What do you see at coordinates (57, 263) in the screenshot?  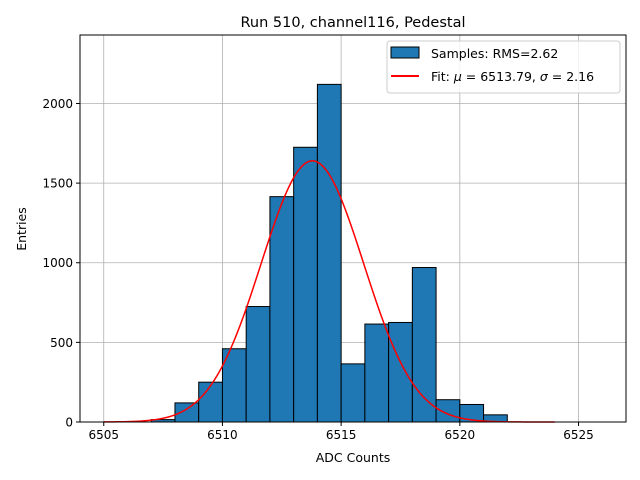 I see `y-tick-label: 1000` at bounding box center [57, 263].